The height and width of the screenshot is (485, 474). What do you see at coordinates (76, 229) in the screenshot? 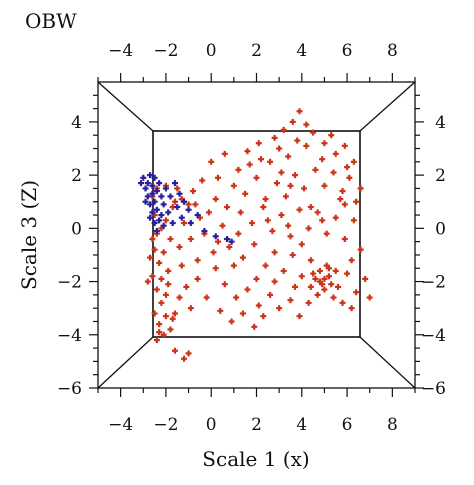
I see `y-tick-label-left: 0` at bounding box center [76, 229].